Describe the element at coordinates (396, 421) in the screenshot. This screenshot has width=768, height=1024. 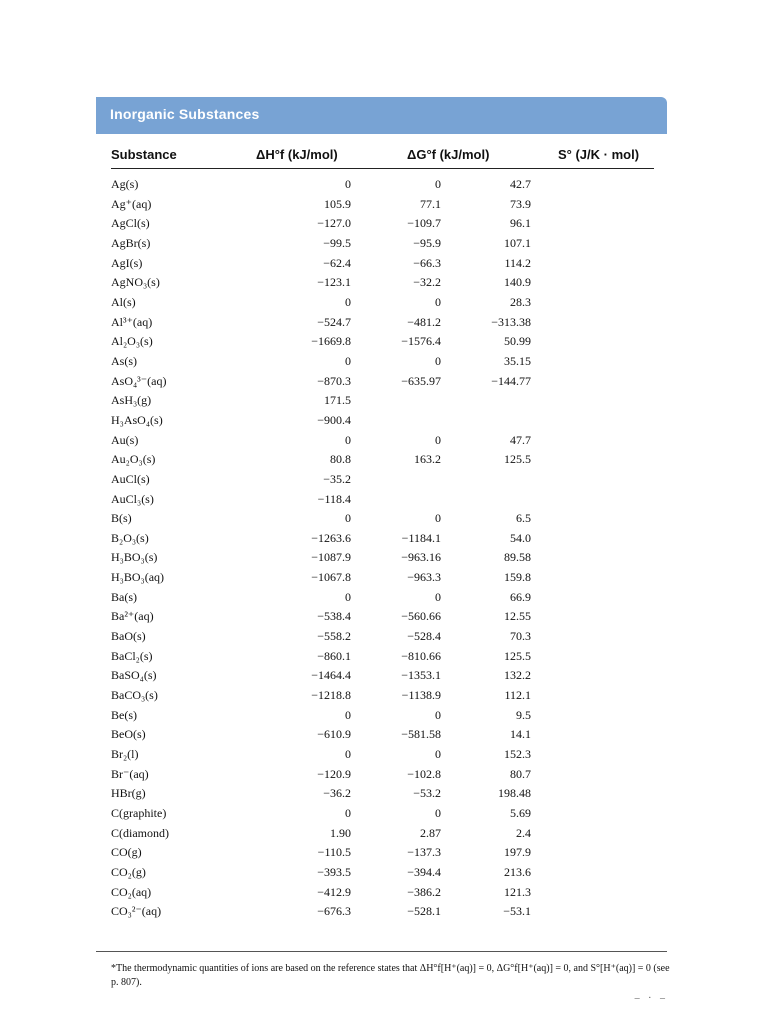
I see `gibbs-cell` at that location.